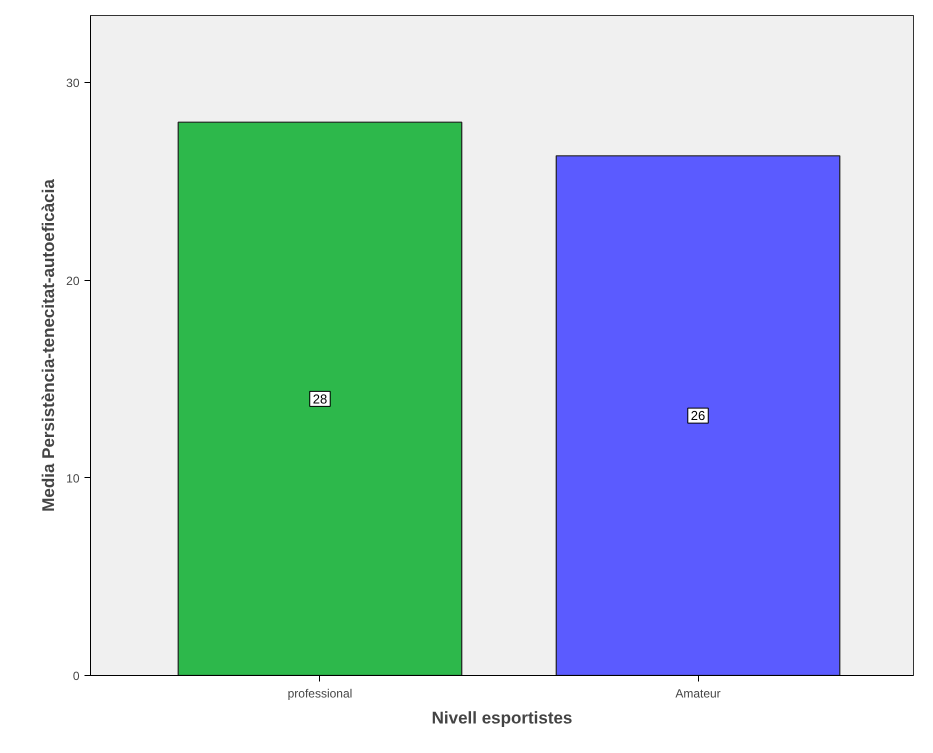  Describe the element at coordinates (502, 718) in the screenshot. I see `x-axis-title: Nivell esportistes` at that location.